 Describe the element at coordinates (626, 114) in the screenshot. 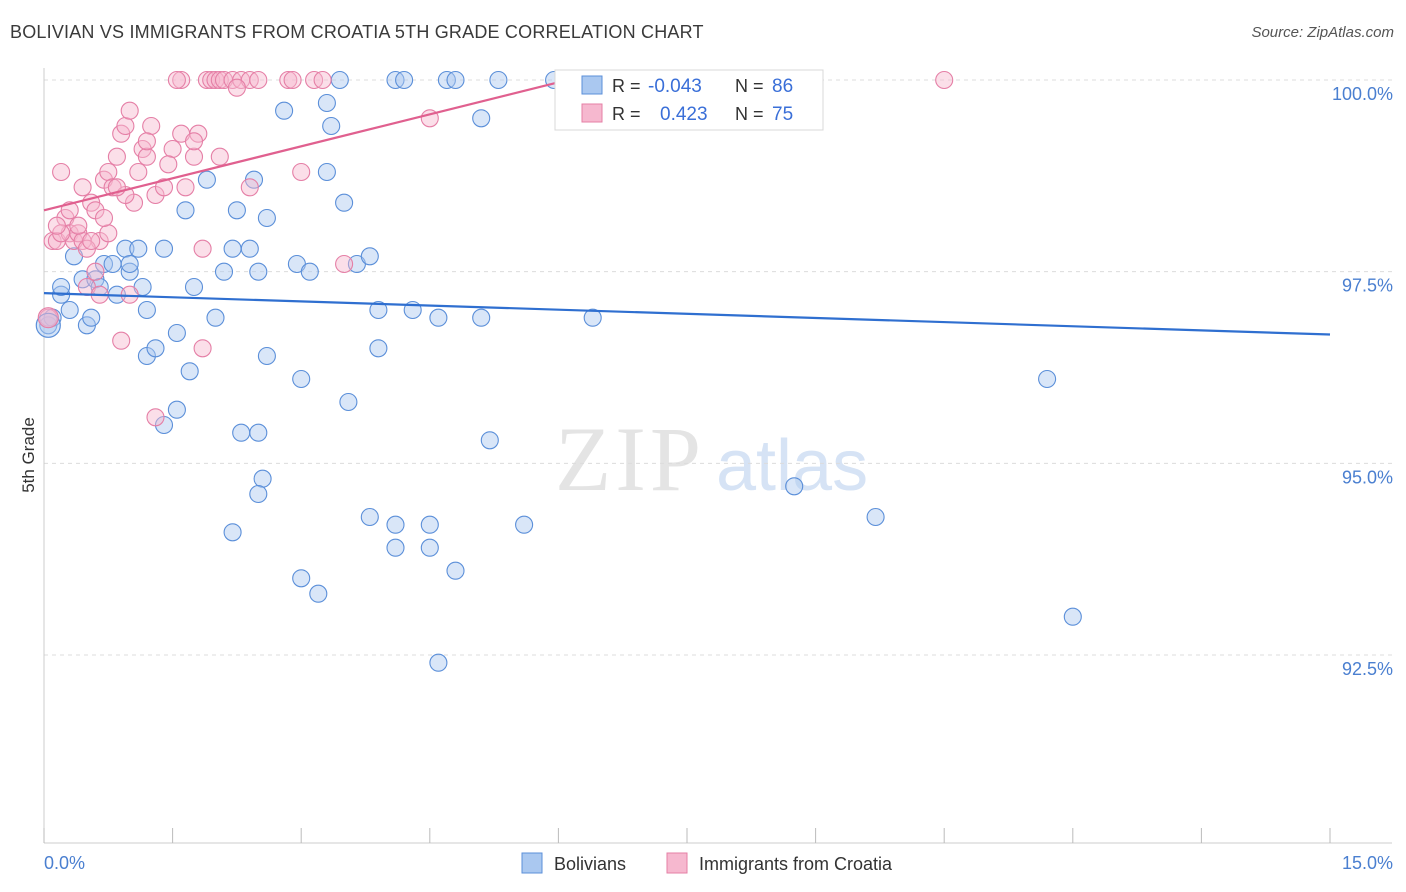

I see `legend-r-label-2: R =` at that location.